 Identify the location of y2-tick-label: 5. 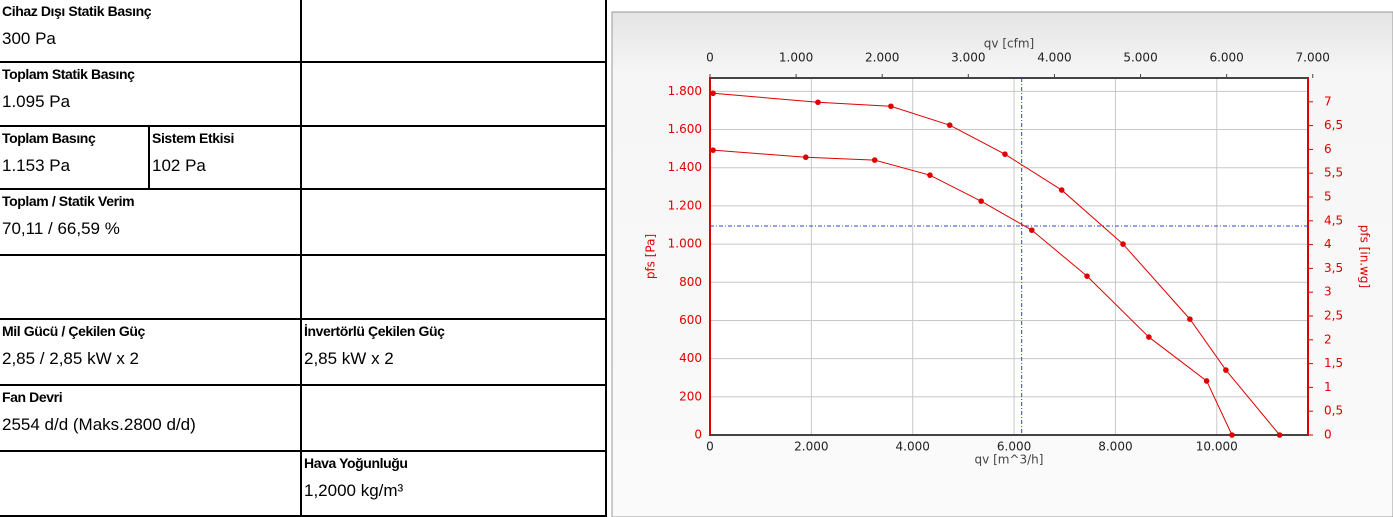
(1328, 197).